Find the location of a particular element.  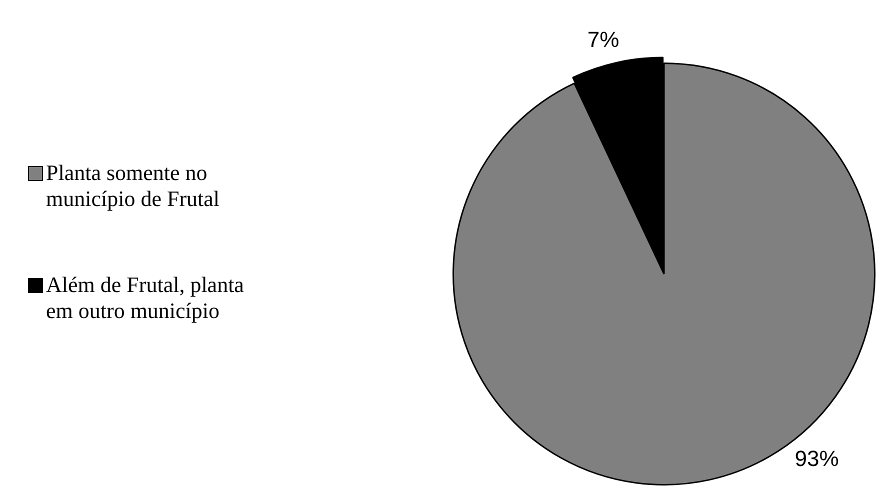

legend-label: Planta somente no município de Frutal is located at coordinates (133, 186).